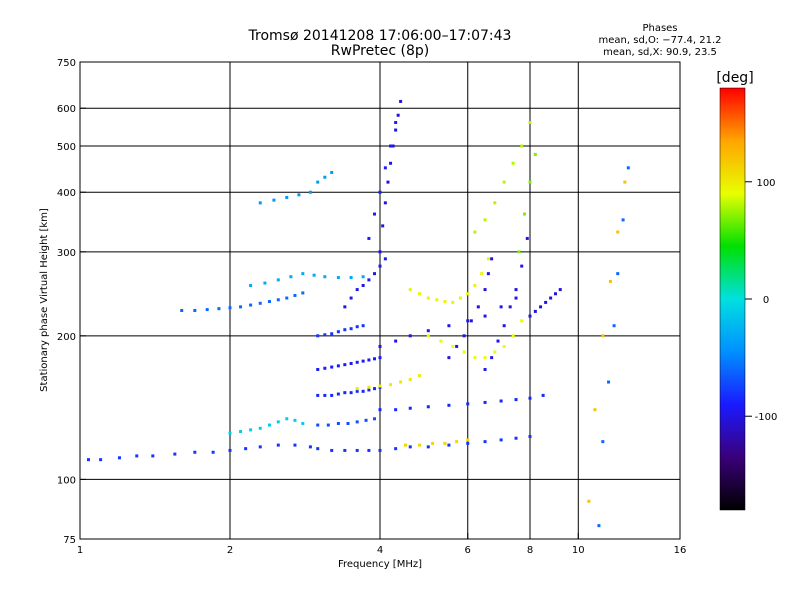  What do you see at coordinates (659, 28) in the screenshot?
I see `phases-header: Phases` at bounding box center [659, 28].